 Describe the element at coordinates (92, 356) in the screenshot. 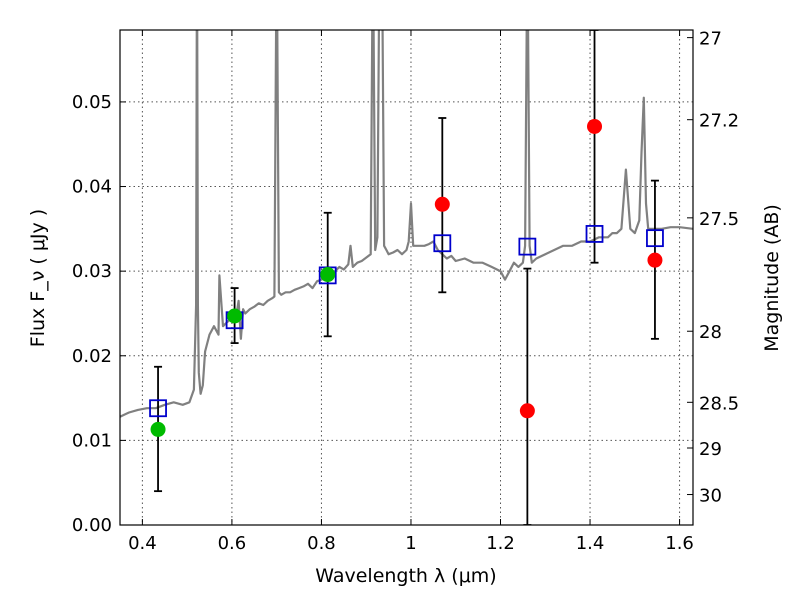

I see `y-tick-label: 0.02` at that location.